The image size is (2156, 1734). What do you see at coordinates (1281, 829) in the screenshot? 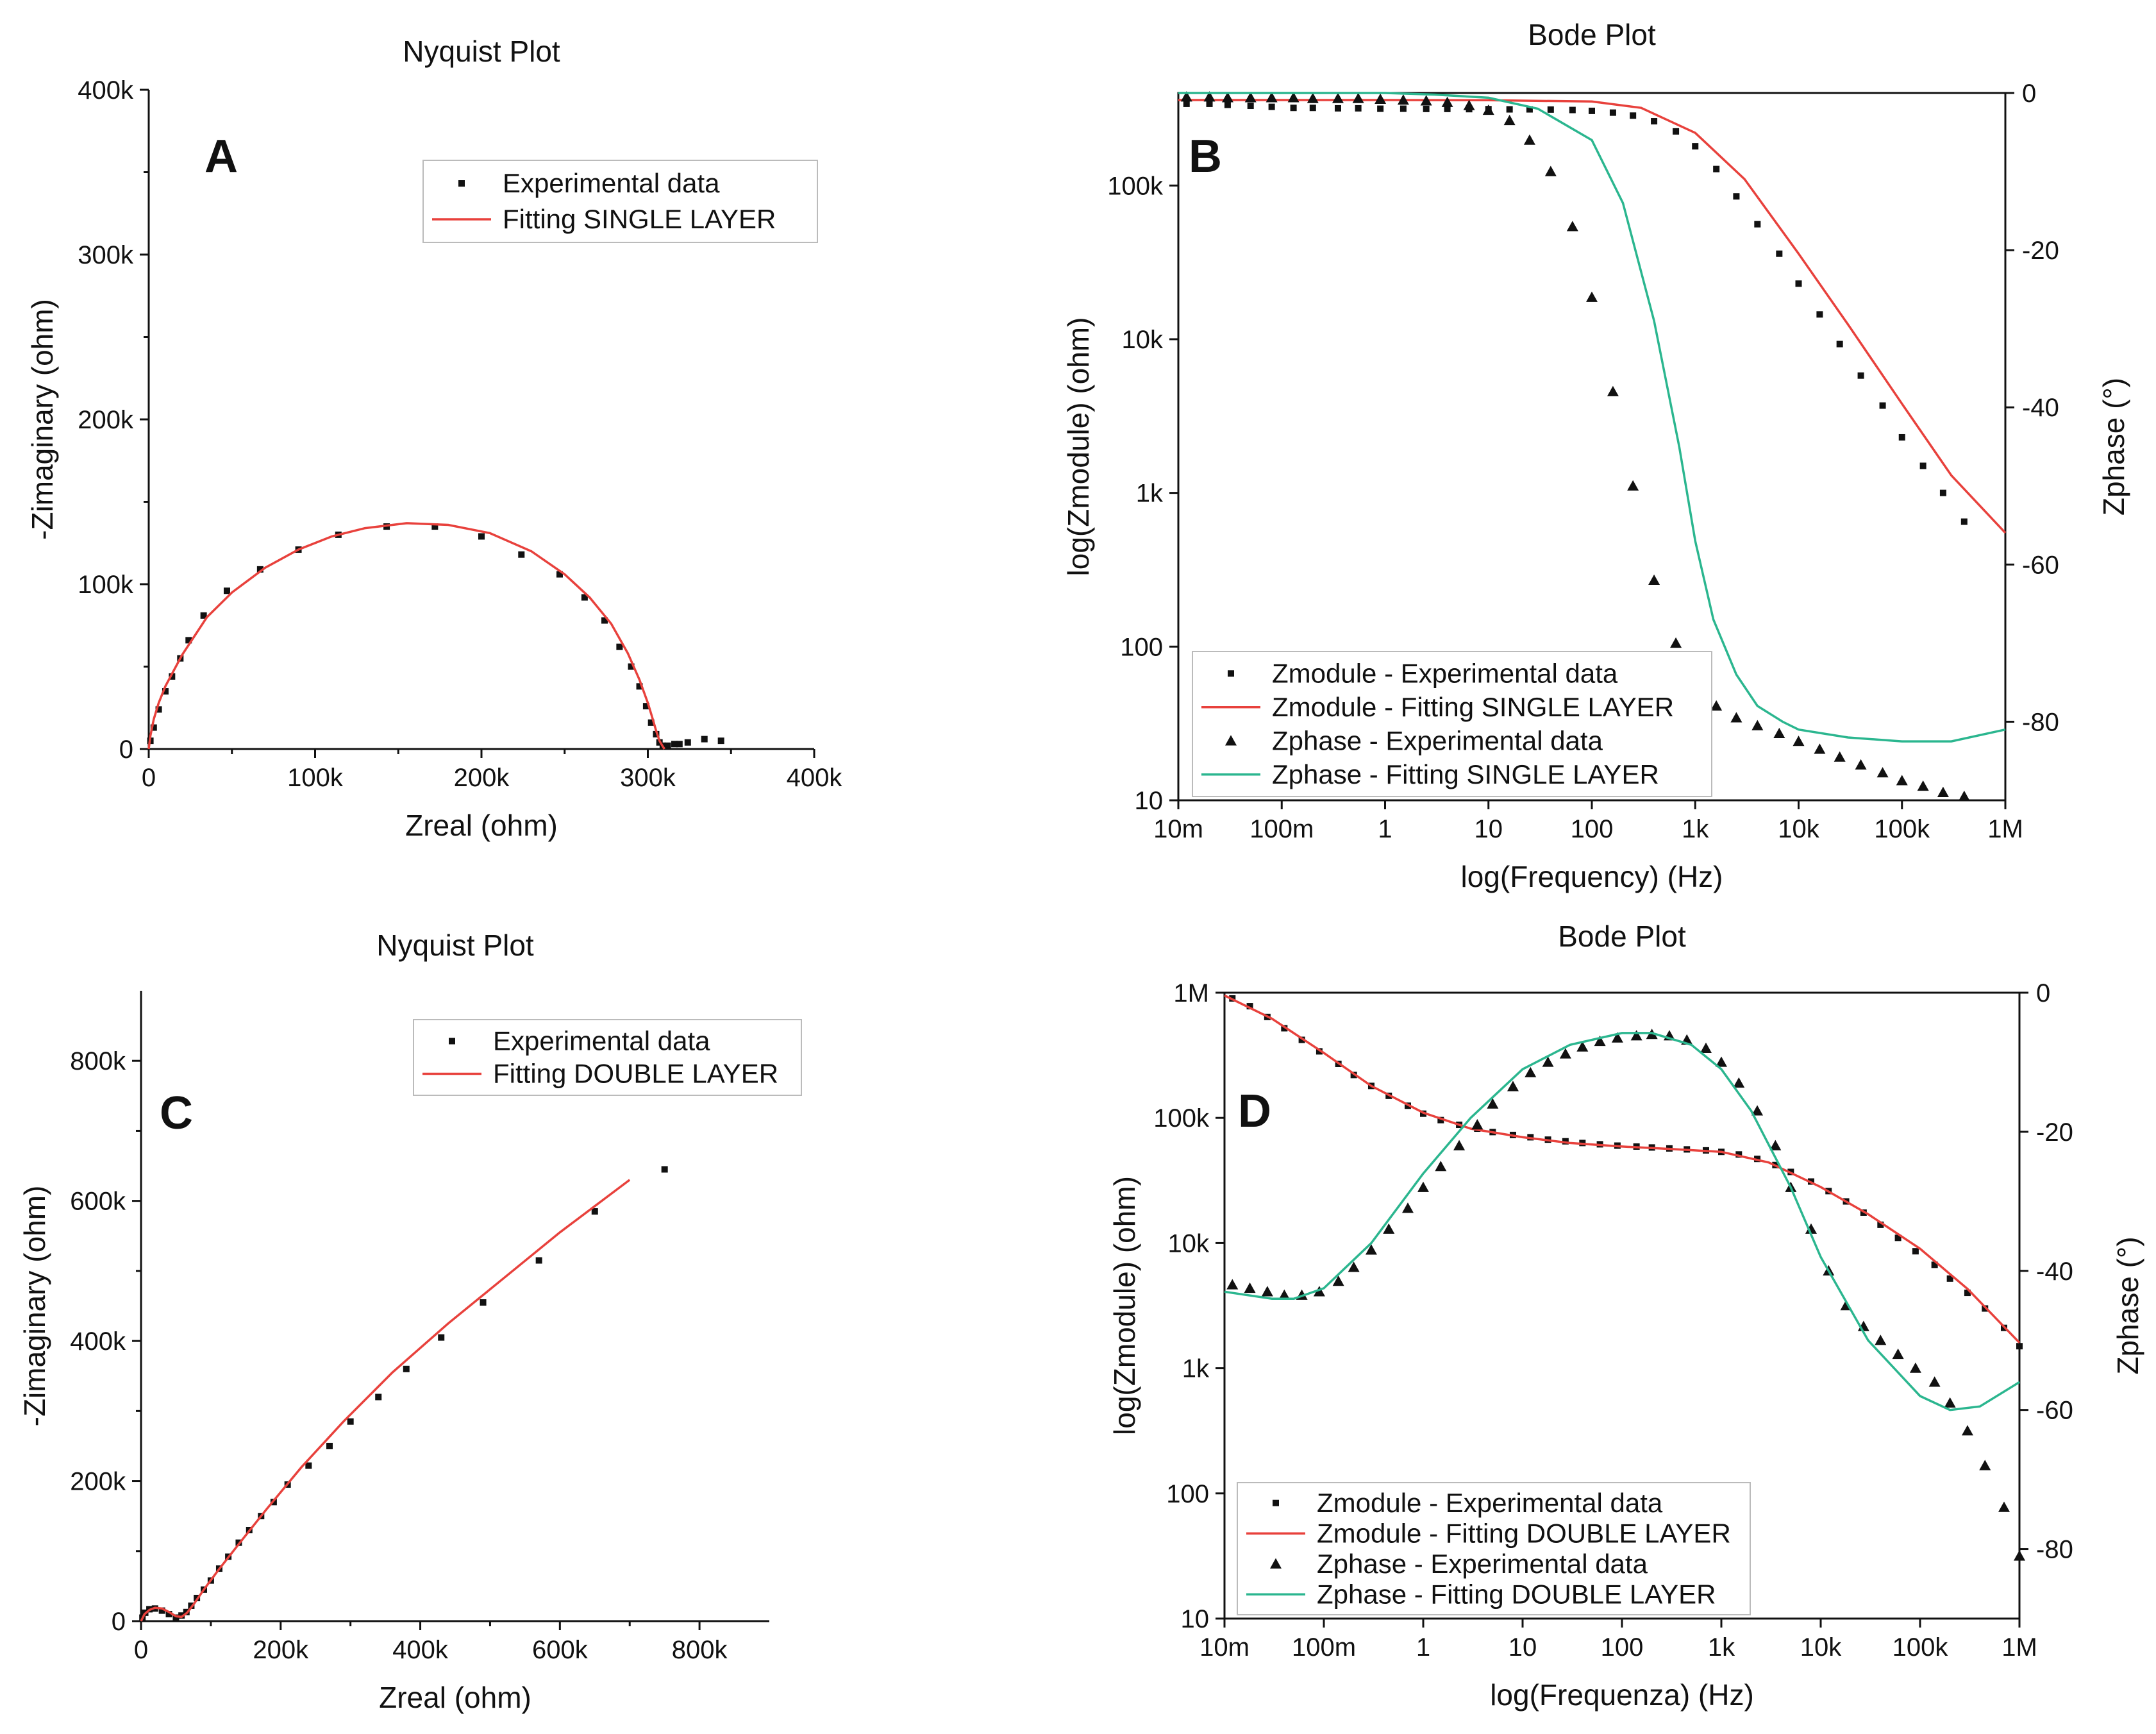
I see `x-tick-label: 100m` at bounding box center [1281, 829].